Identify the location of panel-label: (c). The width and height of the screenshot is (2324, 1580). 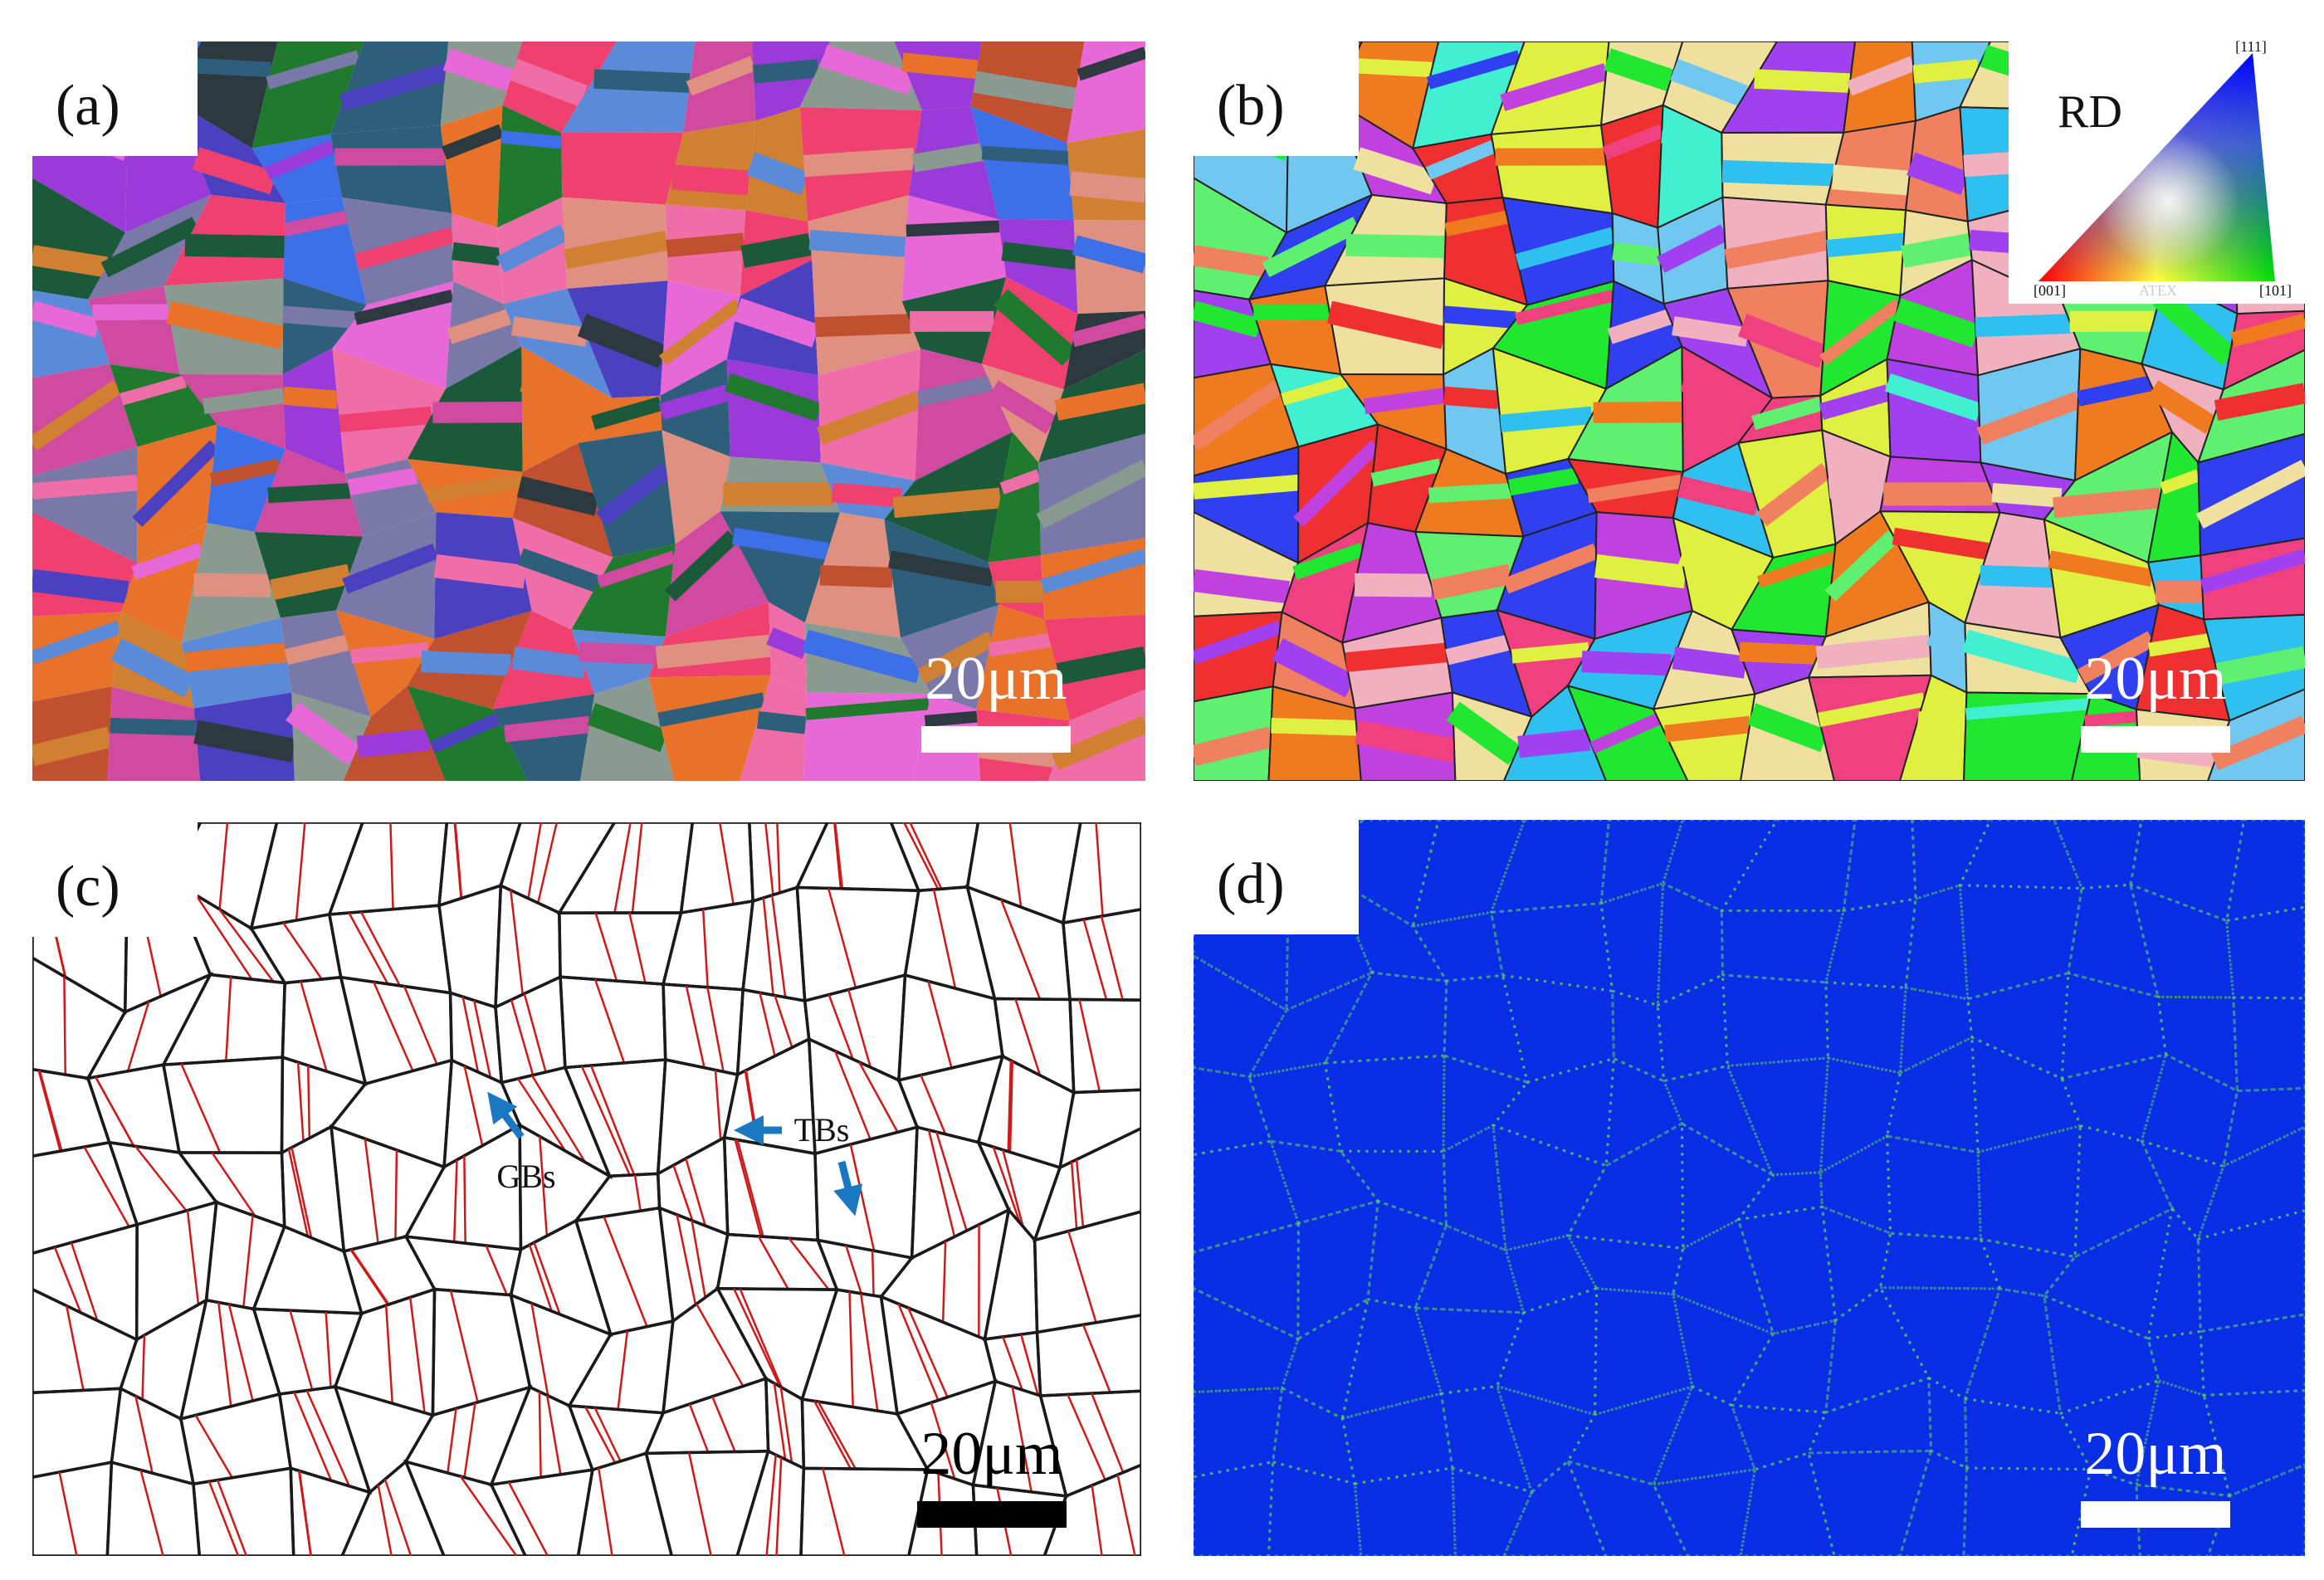
(88, 887).